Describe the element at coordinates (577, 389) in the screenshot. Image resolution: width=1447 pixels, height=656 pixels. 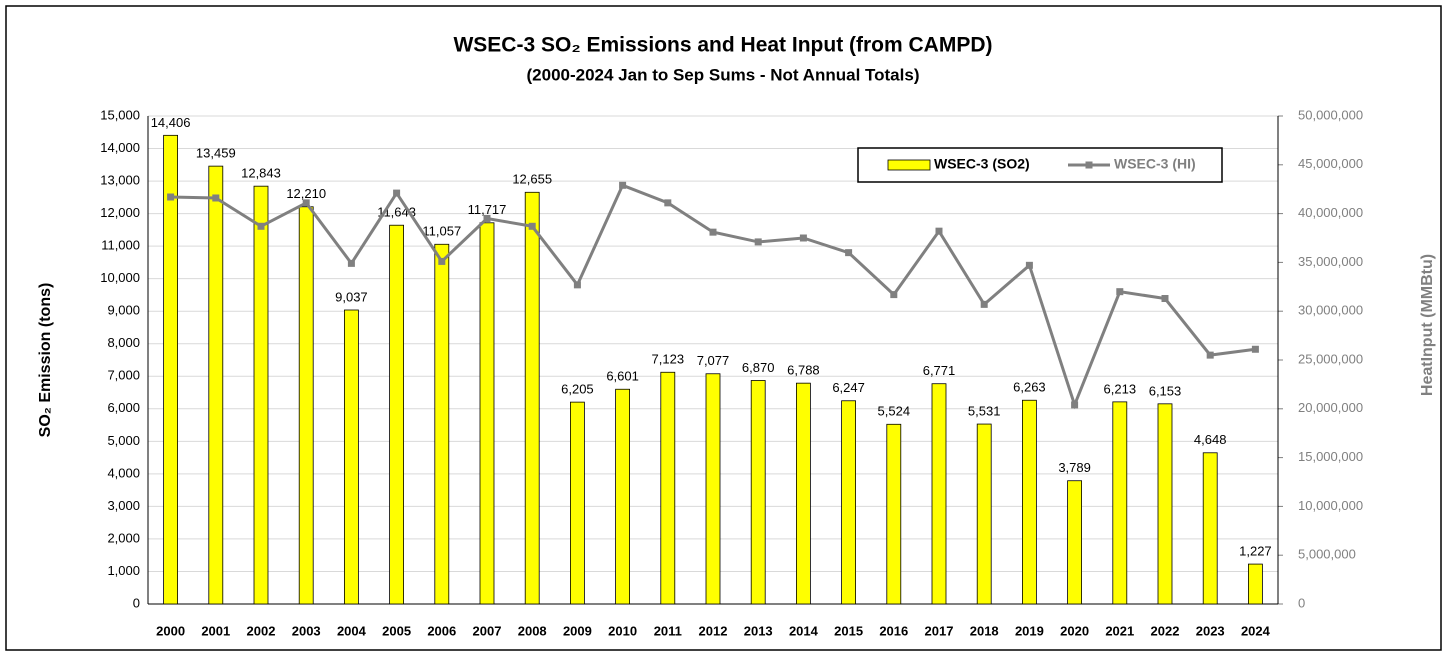
I see `data-label: 6,205` at that location.